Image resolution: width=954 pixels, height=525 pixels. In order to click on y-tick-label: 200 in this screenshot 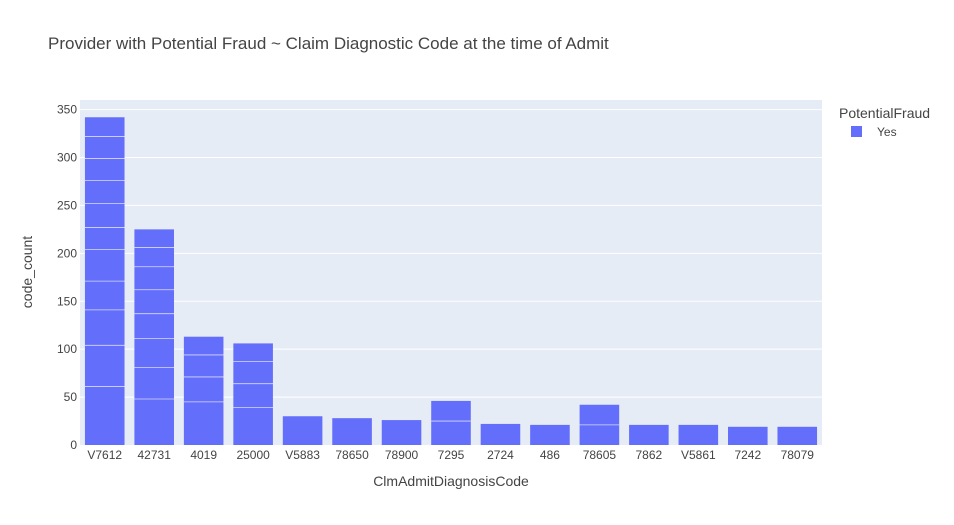, I will do `click(67, 253)`.